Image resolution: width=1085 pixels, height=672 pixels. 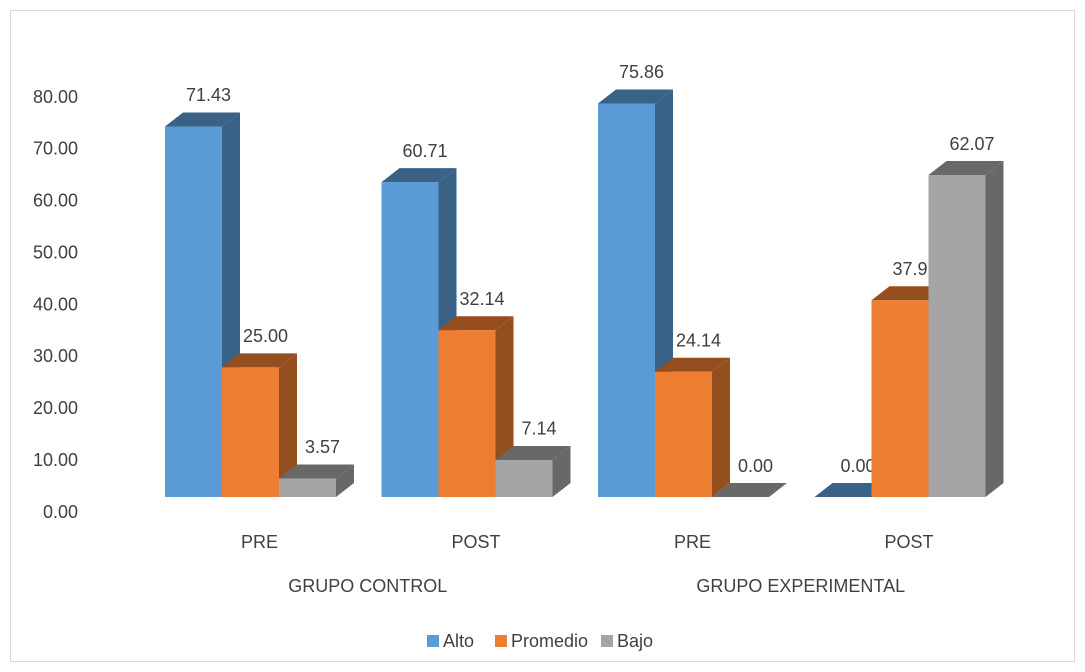 What do you see at coordinates (55, 252) in the screenshot?
I see `y-tick-label: 50.00` at bounding box center [55, 252].